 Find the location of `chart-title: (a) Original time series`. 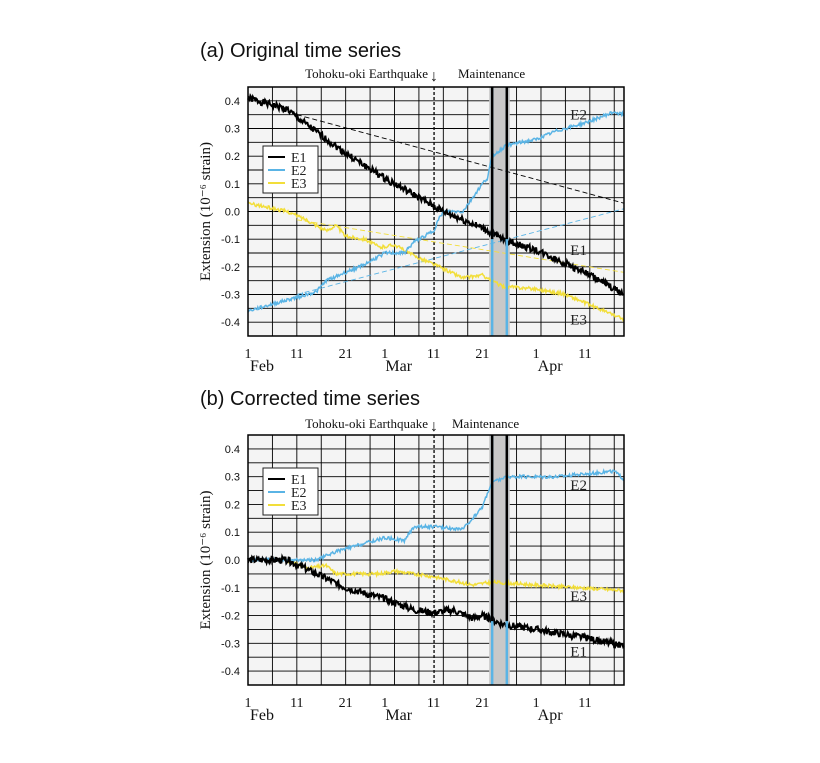

chart-title: (a) Original time series is located at coordinates (300, 51).